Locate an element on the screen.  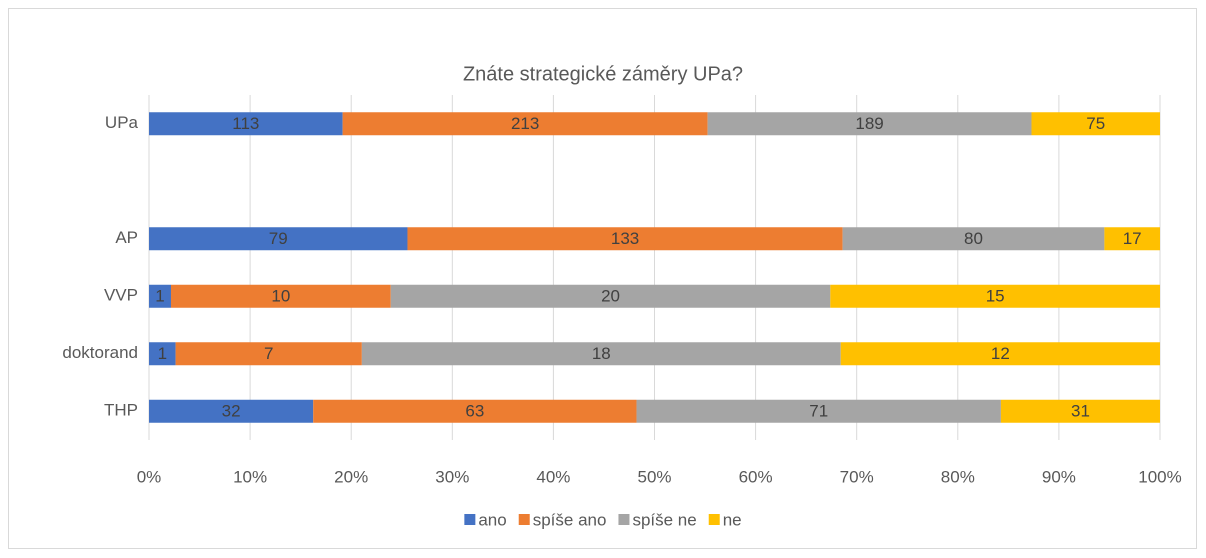
y-tick-label: doktorand is located at coordinates (100, 352).